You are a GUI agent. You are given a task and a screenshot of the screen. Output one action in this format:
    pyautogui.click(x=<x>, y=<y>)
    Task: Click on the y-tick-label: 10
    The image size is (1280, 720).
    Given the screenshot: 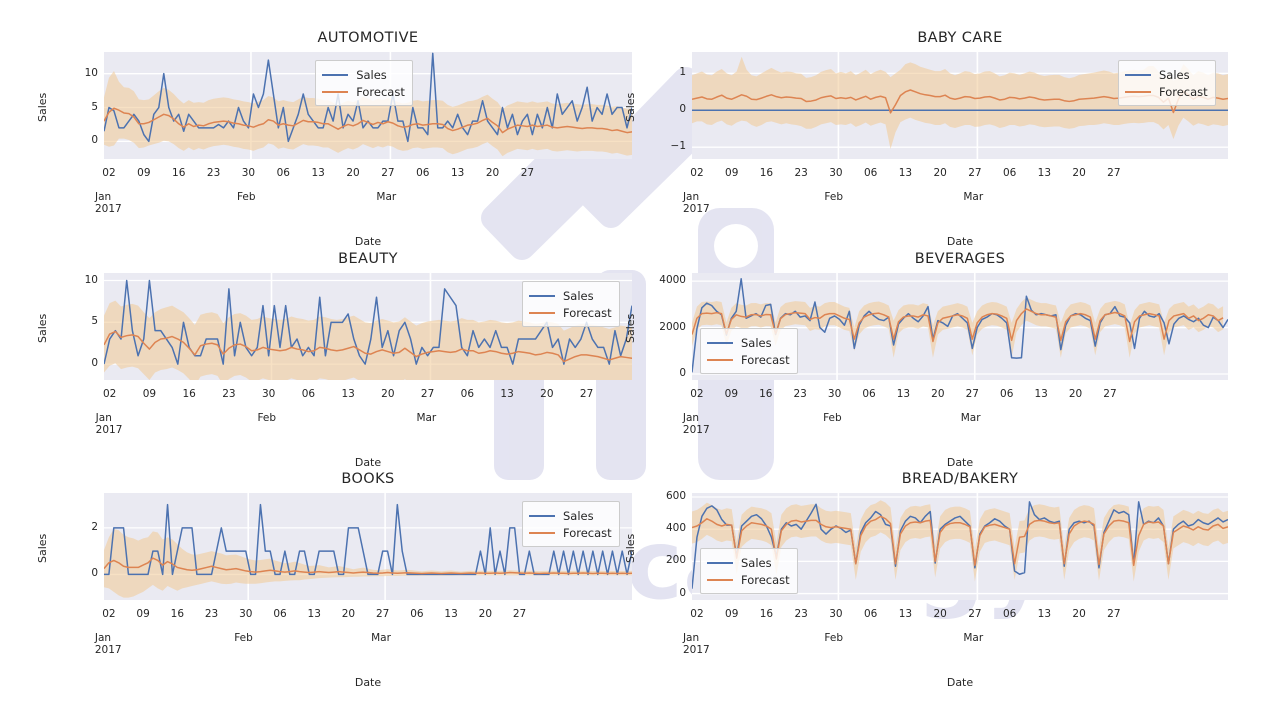 What is the action you would take?
    pyautogui.click(x=91, y=279)
    